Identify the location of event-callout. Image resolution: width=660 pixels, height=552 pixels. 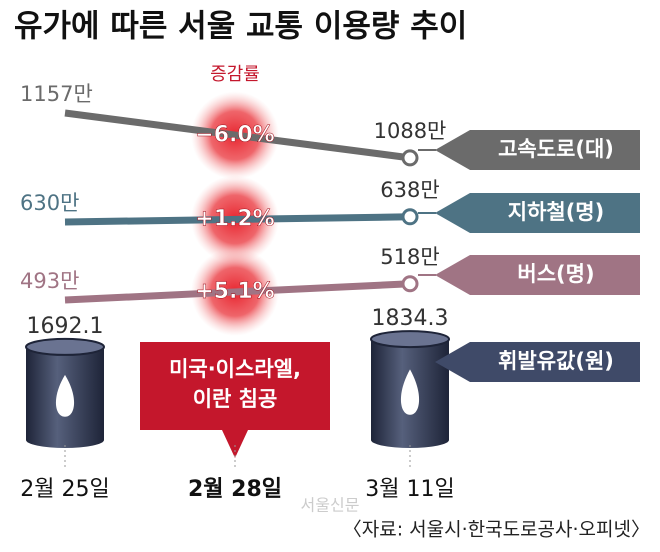
(235, 400).